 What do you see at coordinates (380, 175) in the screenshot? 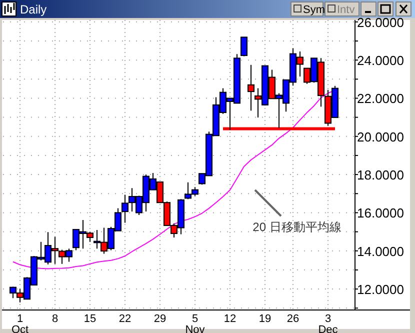
I see `y-tick-label: 18.0000` at bounding box center [380, 175].